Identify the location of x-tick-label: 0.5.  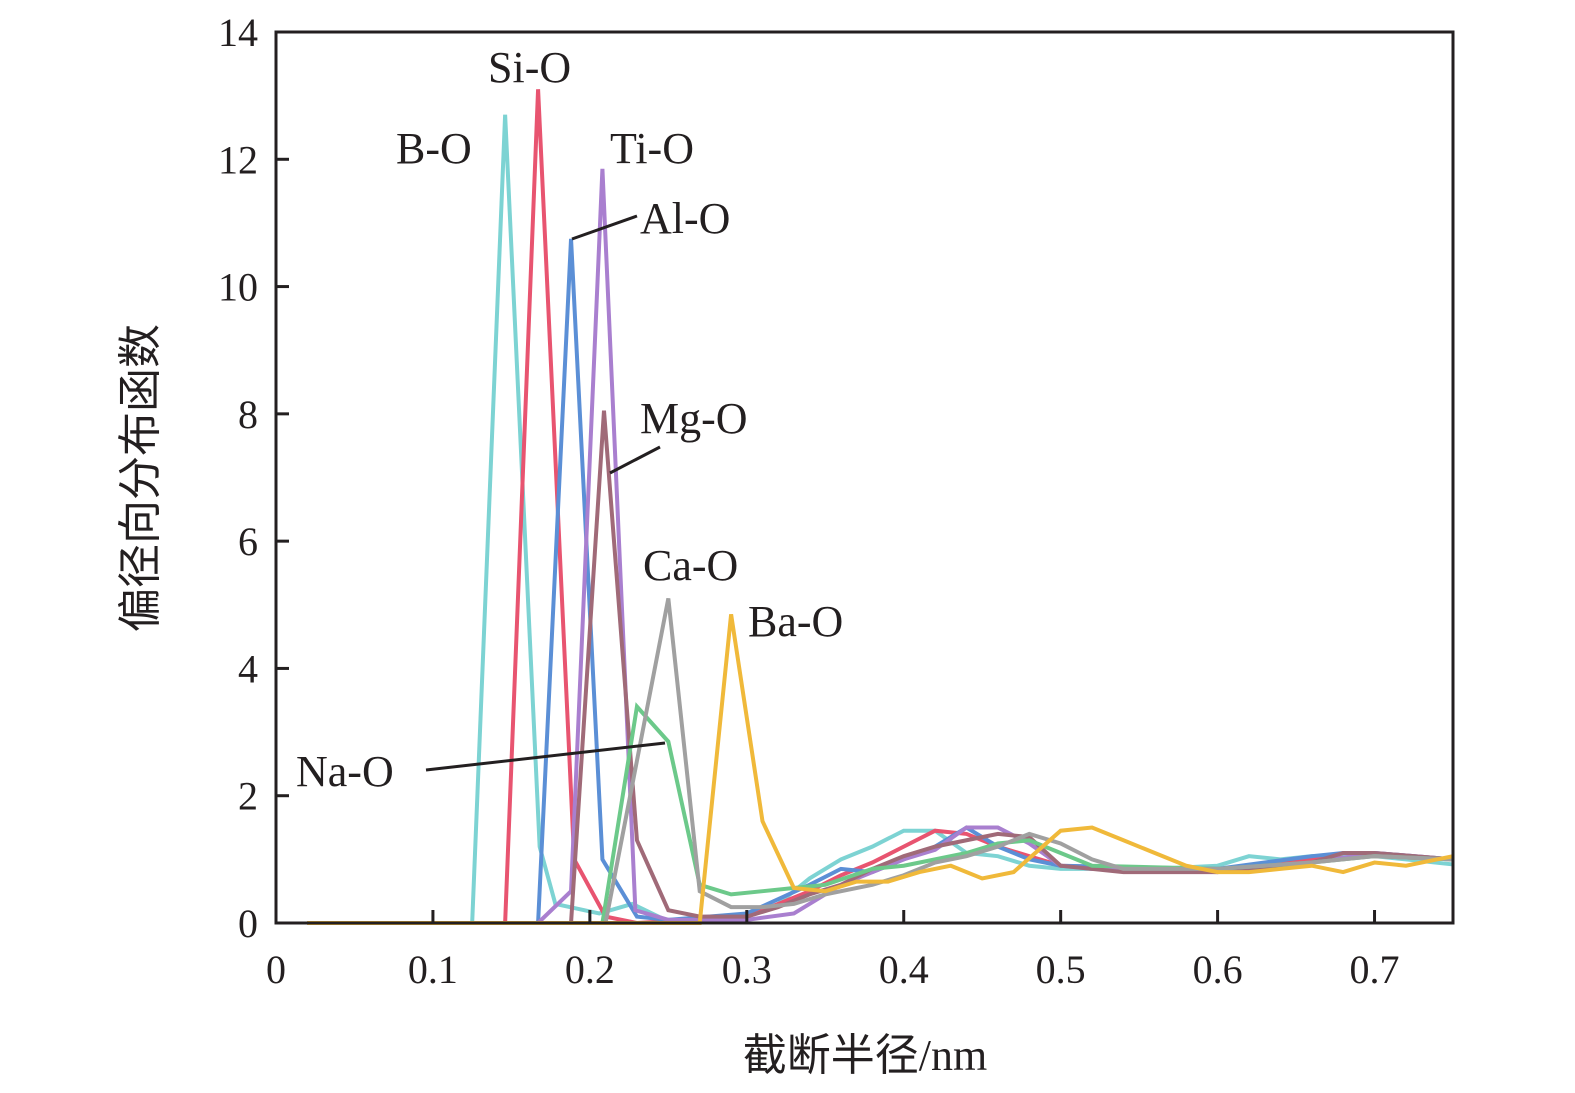
(1061, 969).